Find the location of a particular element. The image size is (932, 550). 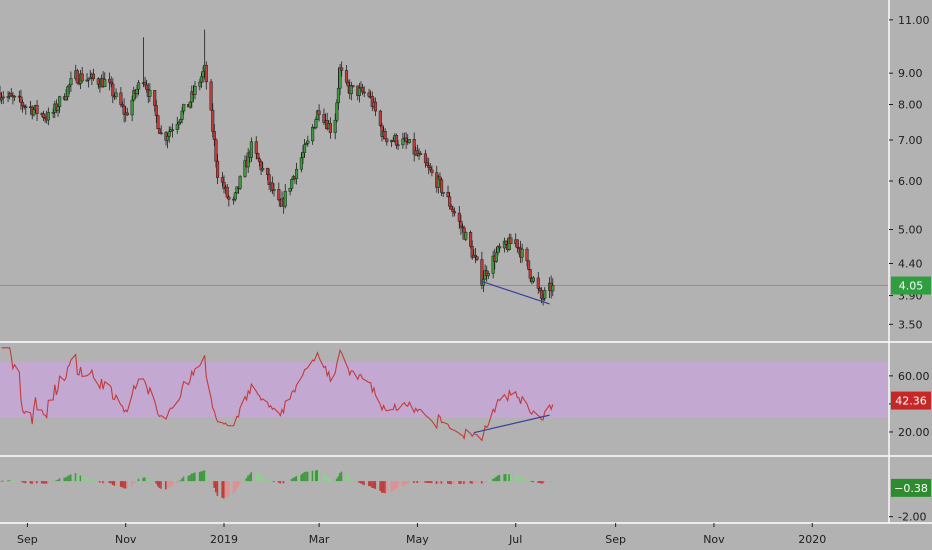

rsi-divergence-line is located at coordinates (511, 424).